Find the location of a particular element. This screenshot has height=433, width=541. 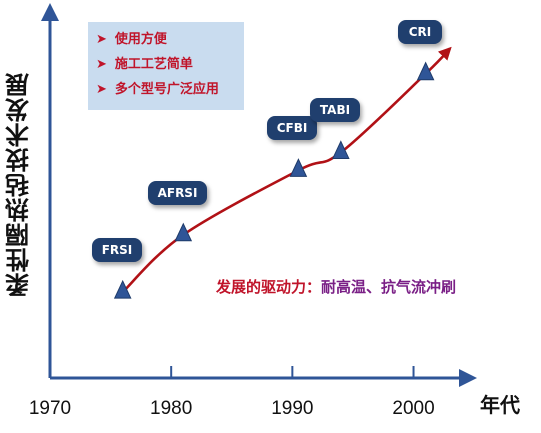

feature-box: ➤ 使用方便 ➤ 施工工艺简单 ➤ 多个型号广泛应用 is located at coordinates (166, 66).